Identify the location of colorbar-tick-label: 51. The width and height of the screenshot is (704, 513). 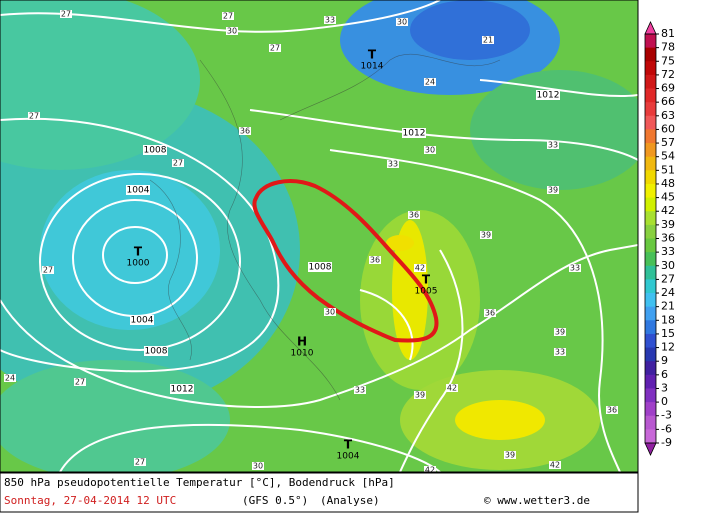
(668, 169).